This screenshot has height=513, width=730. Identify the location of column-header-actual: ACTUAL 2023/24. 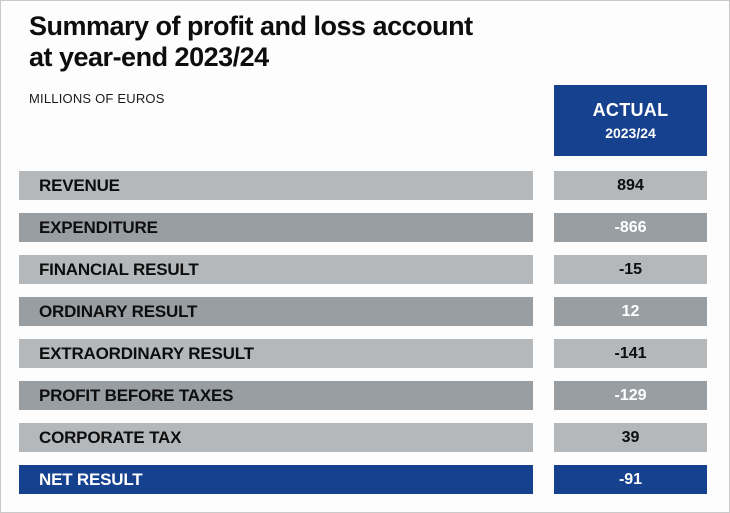
(630, 120).